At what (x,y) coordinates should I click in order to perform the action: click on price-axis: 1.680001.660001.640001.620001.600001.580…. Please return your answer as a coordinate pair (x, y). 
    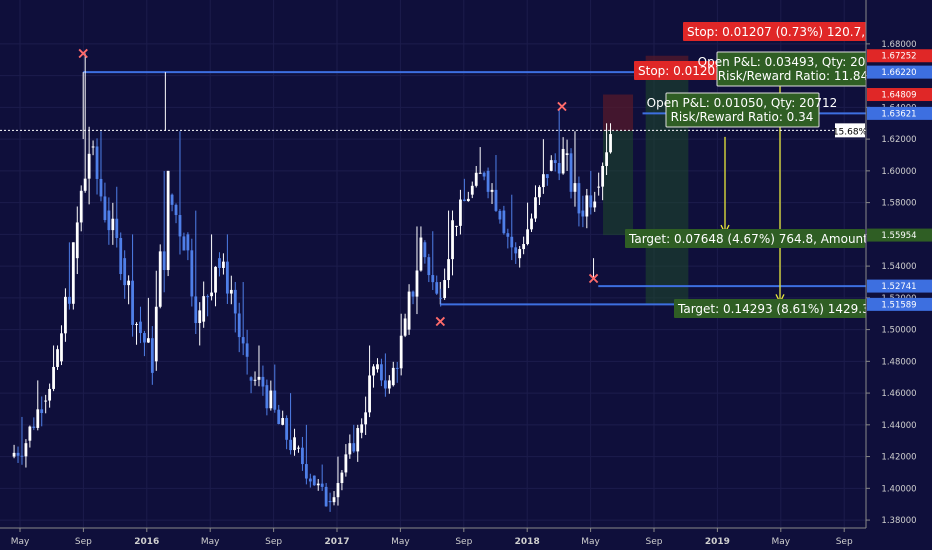
    Looking at the image, I should click on (898, 275).